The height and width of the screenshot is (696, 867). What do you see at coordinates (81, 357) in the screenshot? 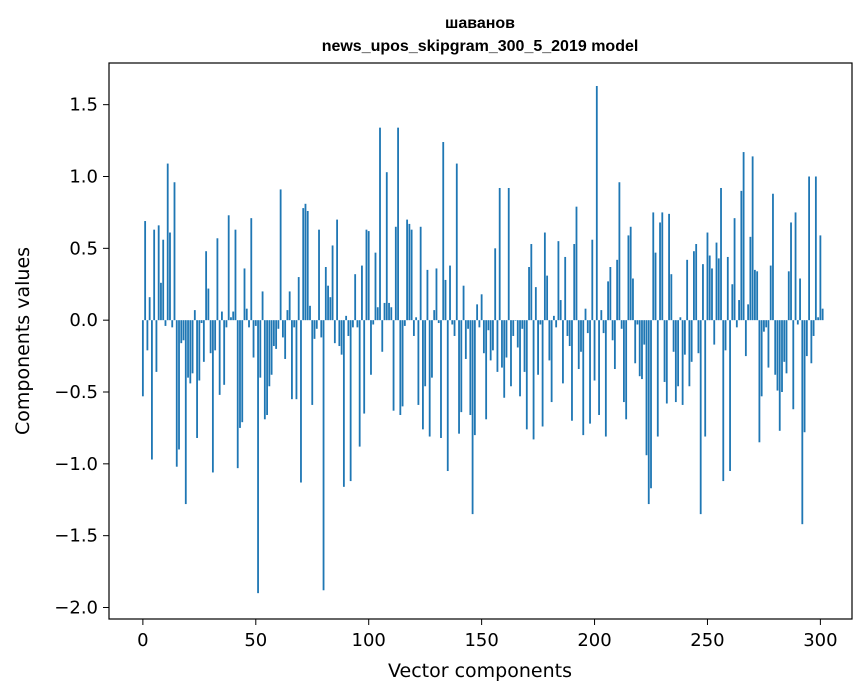
I see `y-axis-ticks: −2.0 −1.5 −1.0 −0.5 0.0 0.5 1.0 1.5` at bounding box center [81, 357].